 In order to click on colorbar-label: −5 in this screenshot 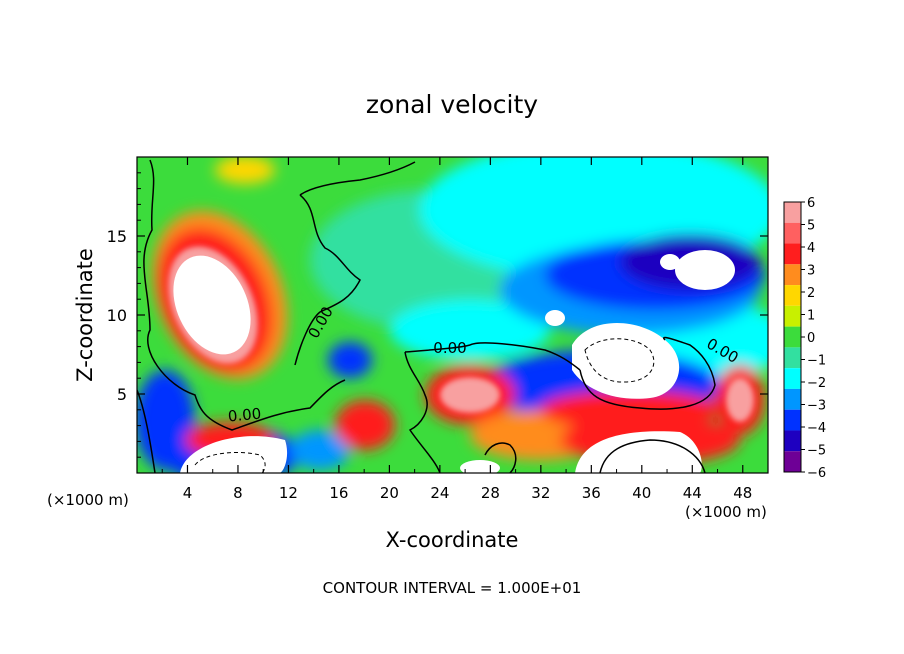, I will do `click(816, 451)`.